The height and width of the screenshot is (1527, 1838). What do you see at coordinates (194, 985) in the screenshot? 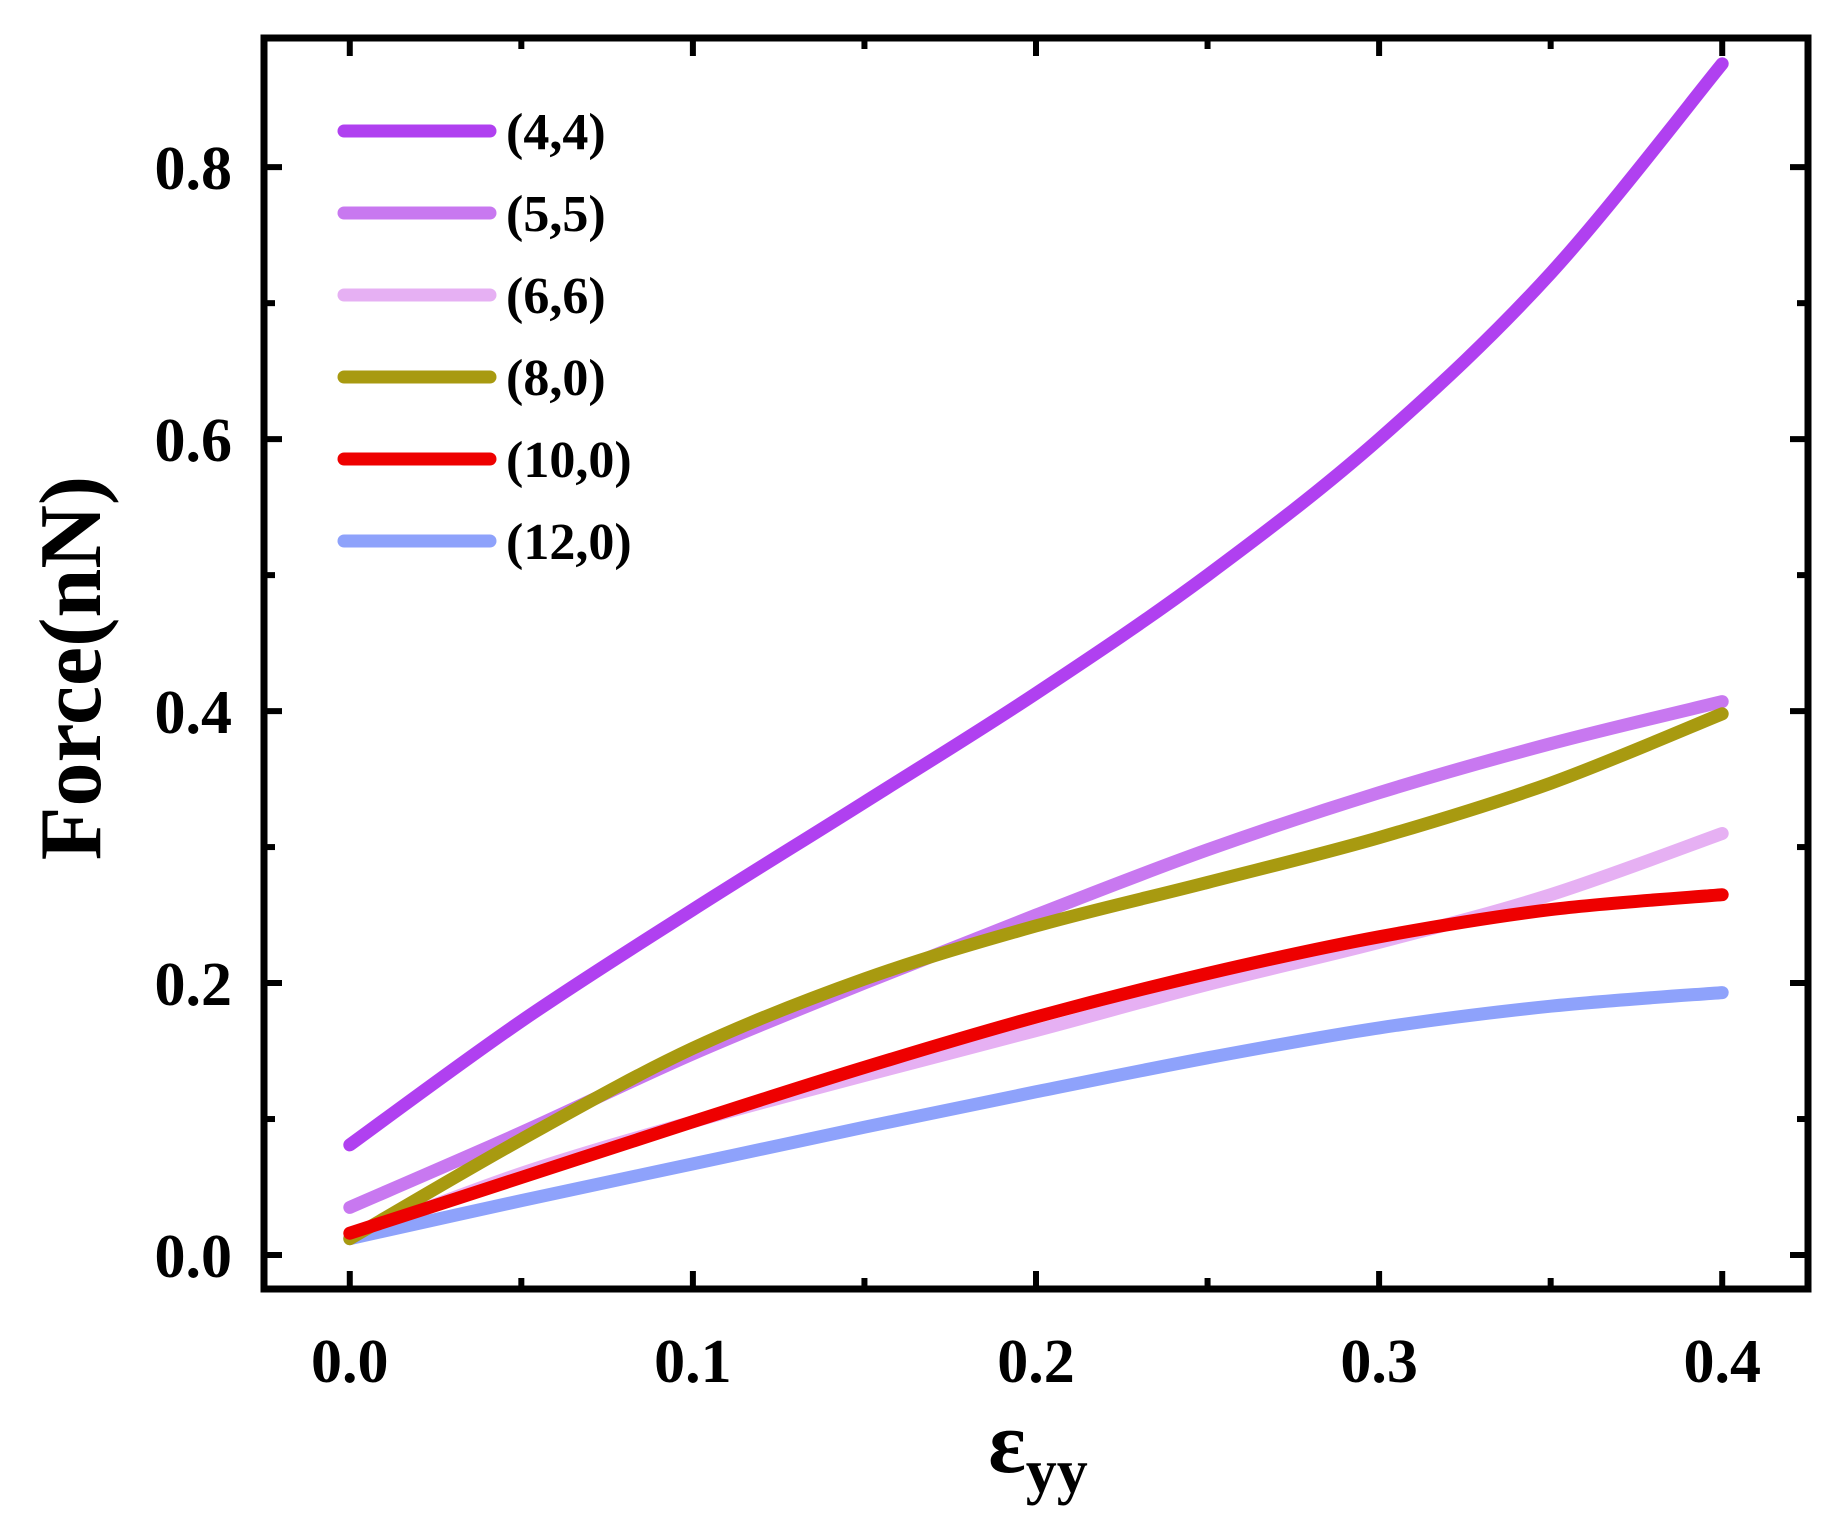
I see `y-tick-label: 0.2` at bounding box center [194, 985].